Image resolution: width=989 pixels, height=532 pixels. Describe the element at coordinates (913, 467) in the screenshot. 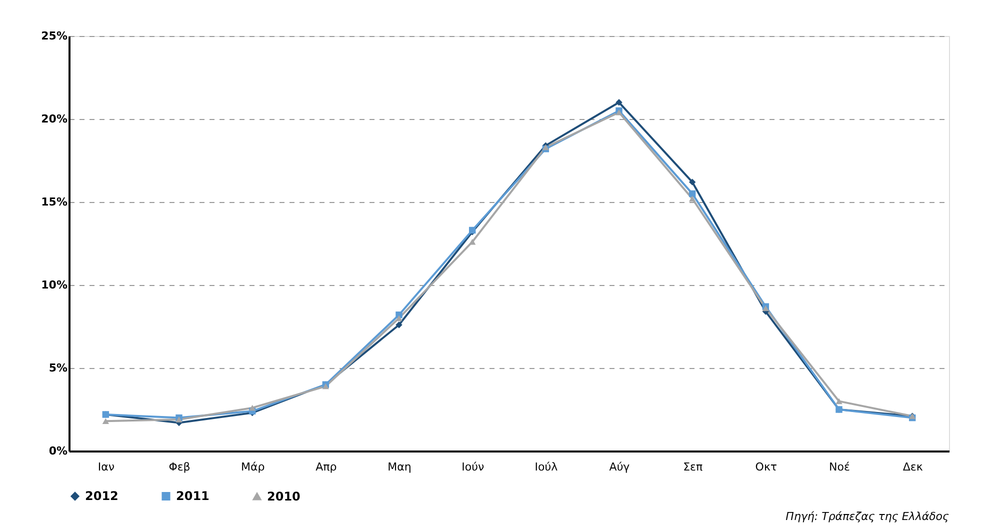

I see `x-tick-label: Δεκ` at that location.